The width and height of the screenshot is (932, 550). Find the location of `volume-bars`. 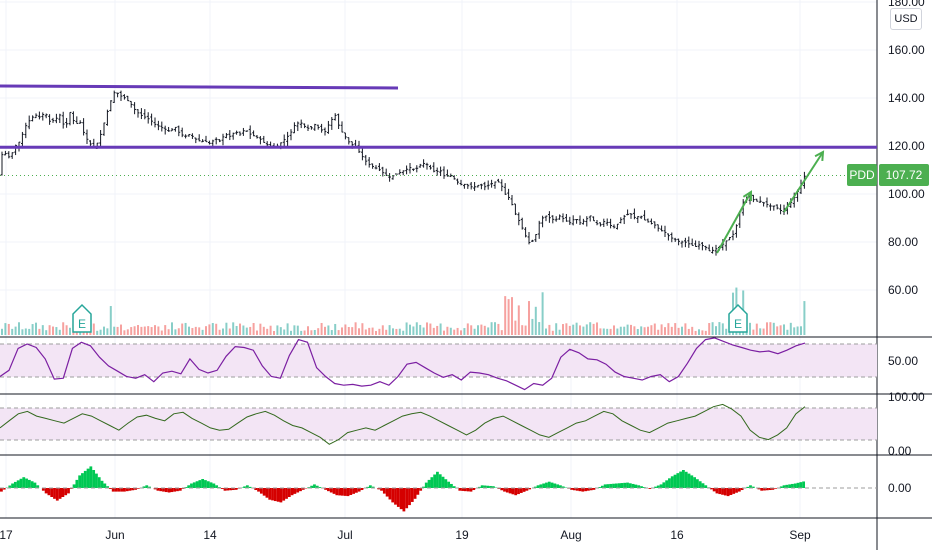

volume-bars is located at coordinates (403, 311).